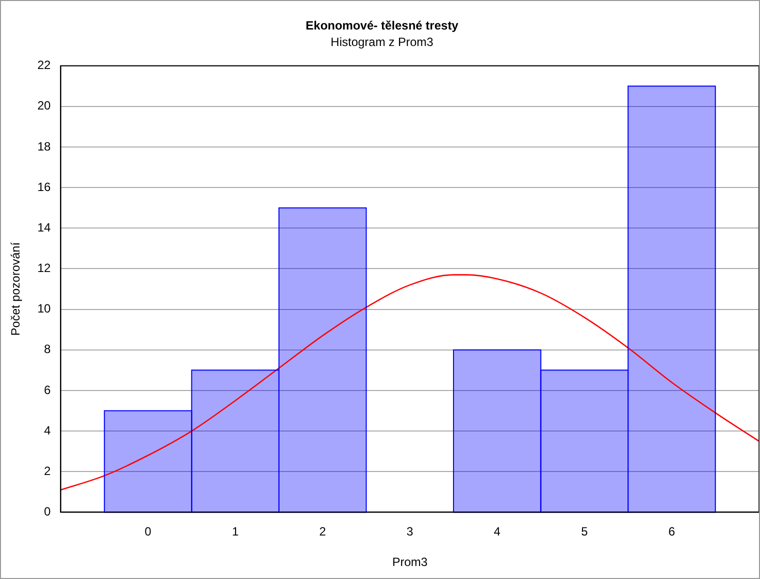 Image resolution: width=760 pixels, height=579 pixels. Describe the element at coordinates (44, 146) in the screenshot. I see `y-tick-label: 18` at that location.